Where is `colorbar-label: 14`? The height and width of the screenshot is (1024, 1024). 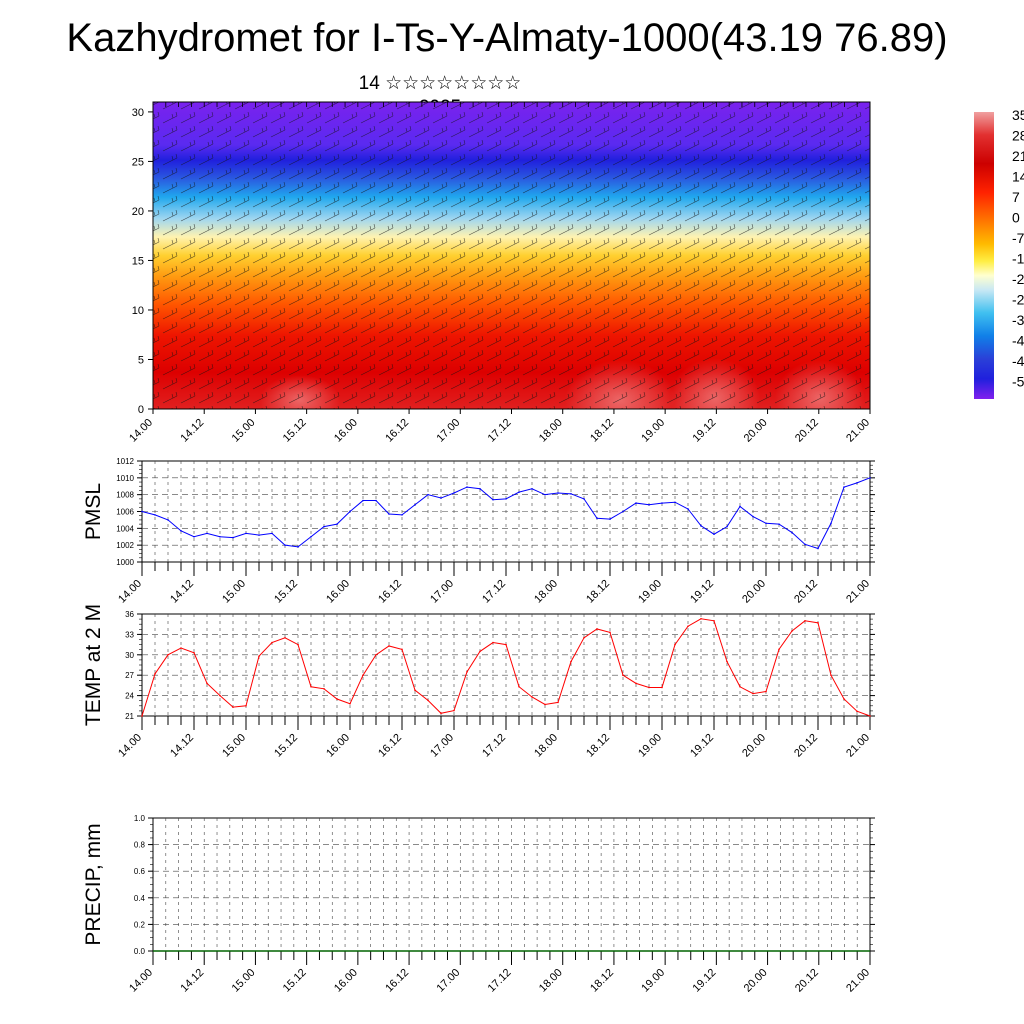 colorbar-label: 14 is located at coordinates (1018, 177).